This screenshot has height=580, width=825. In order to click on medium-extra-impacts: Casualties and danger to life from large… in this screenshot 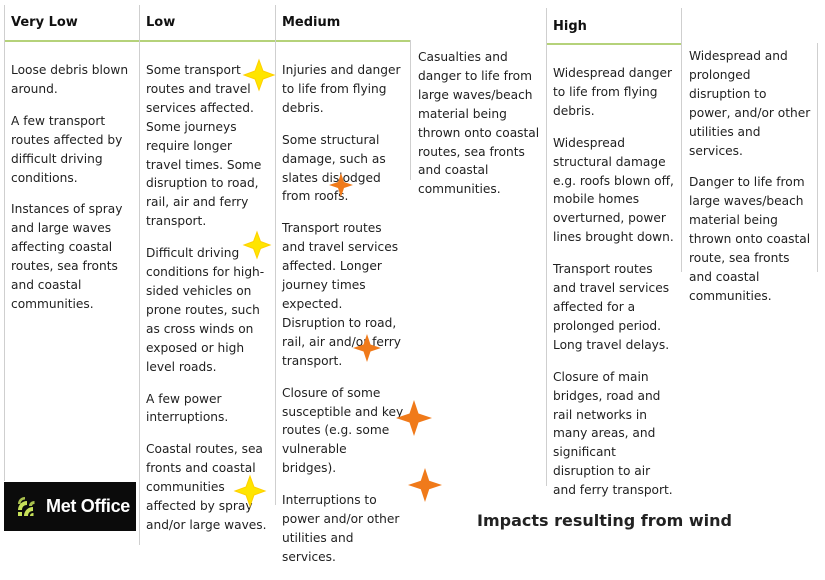, I will do `click(478, 130)`.